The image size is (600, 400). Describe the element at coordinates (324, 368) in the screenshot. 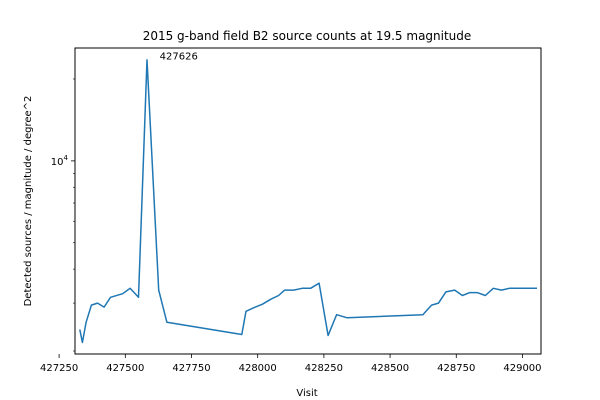

I see `x-tick-label: 428250` at that location.